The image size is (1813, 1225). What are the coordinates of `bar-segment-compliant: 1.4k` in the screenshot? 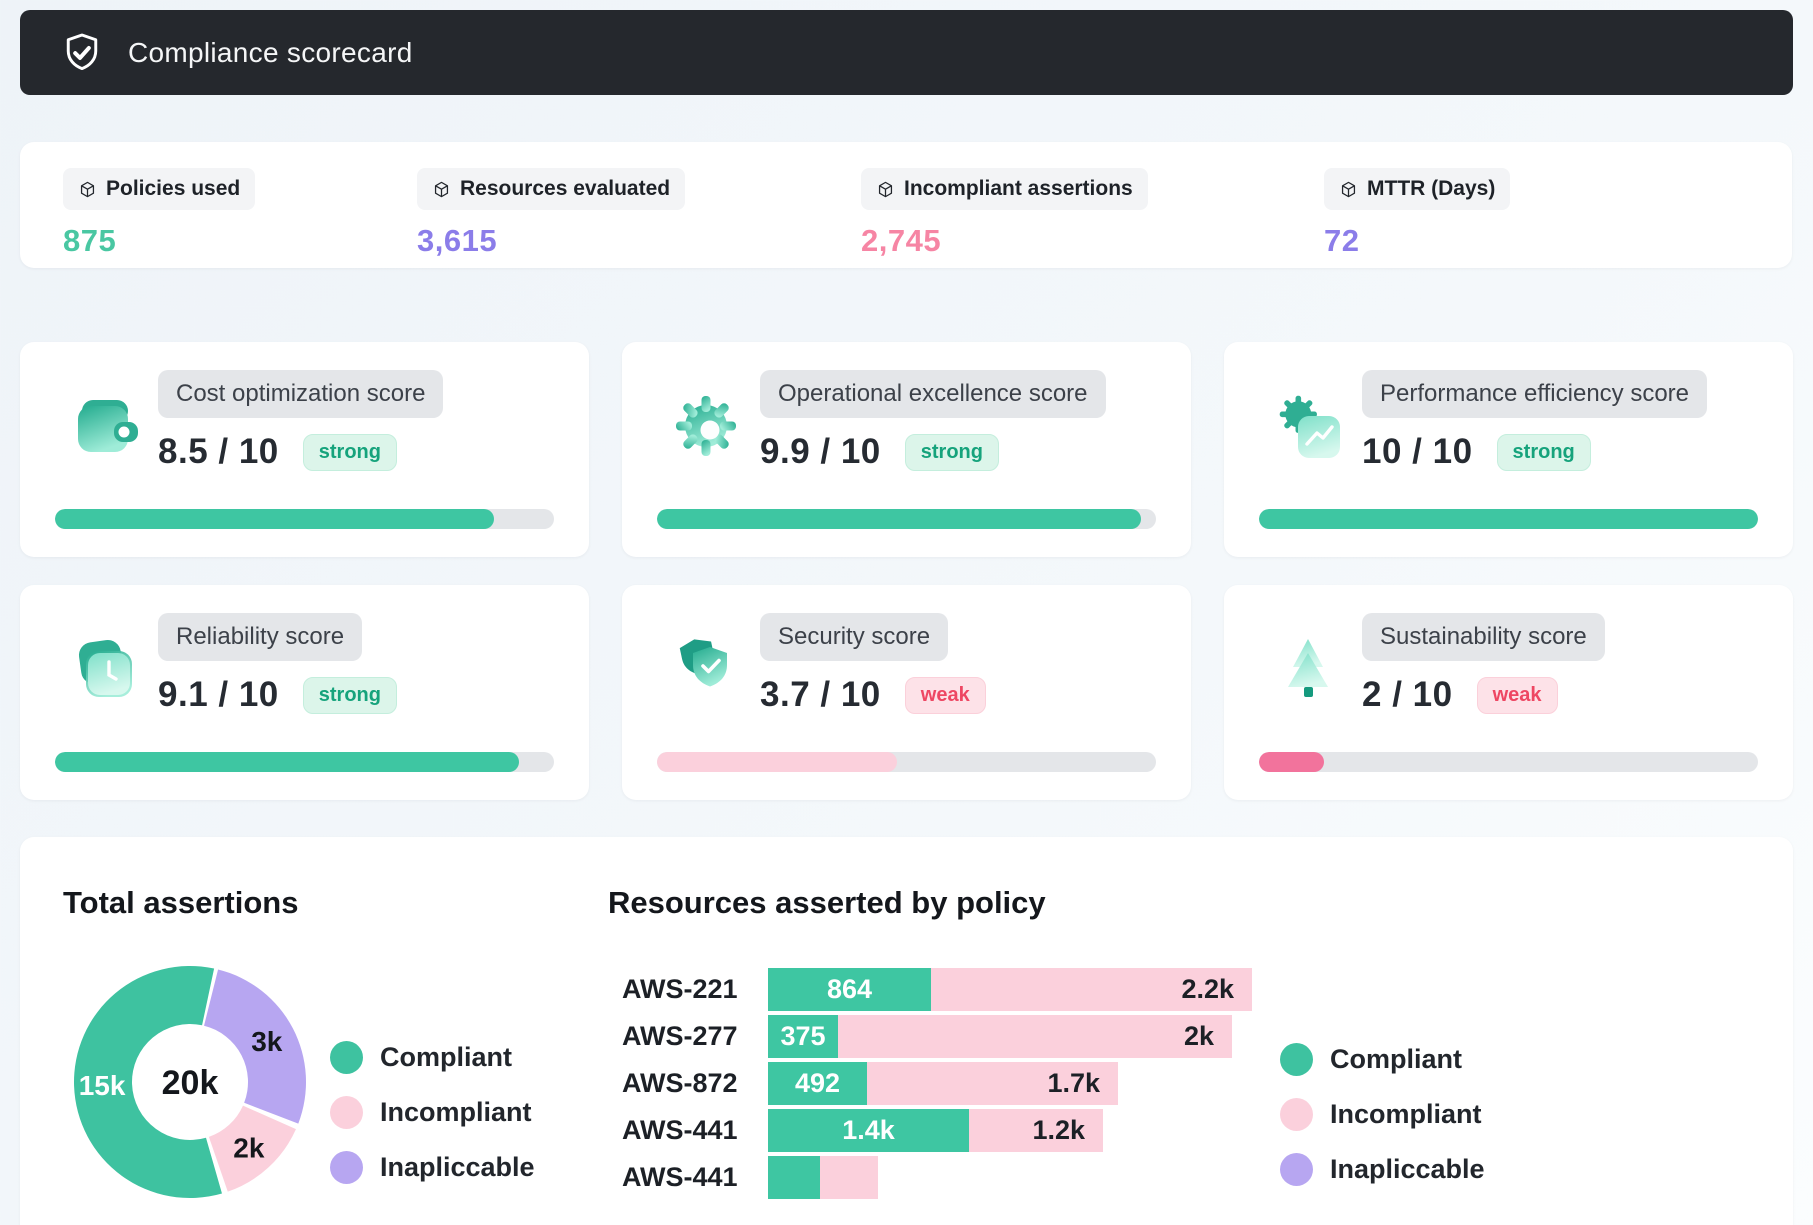 It's located at (868, 1130).